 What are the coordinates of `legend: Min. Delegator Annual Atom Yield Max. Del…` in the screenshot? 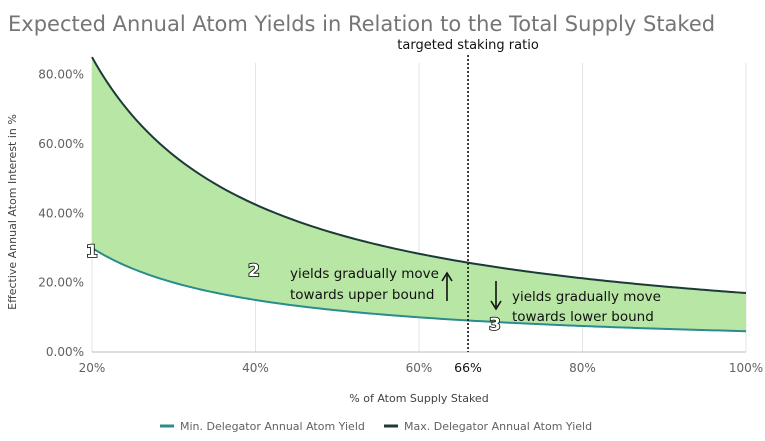 It's located at (376, 426).